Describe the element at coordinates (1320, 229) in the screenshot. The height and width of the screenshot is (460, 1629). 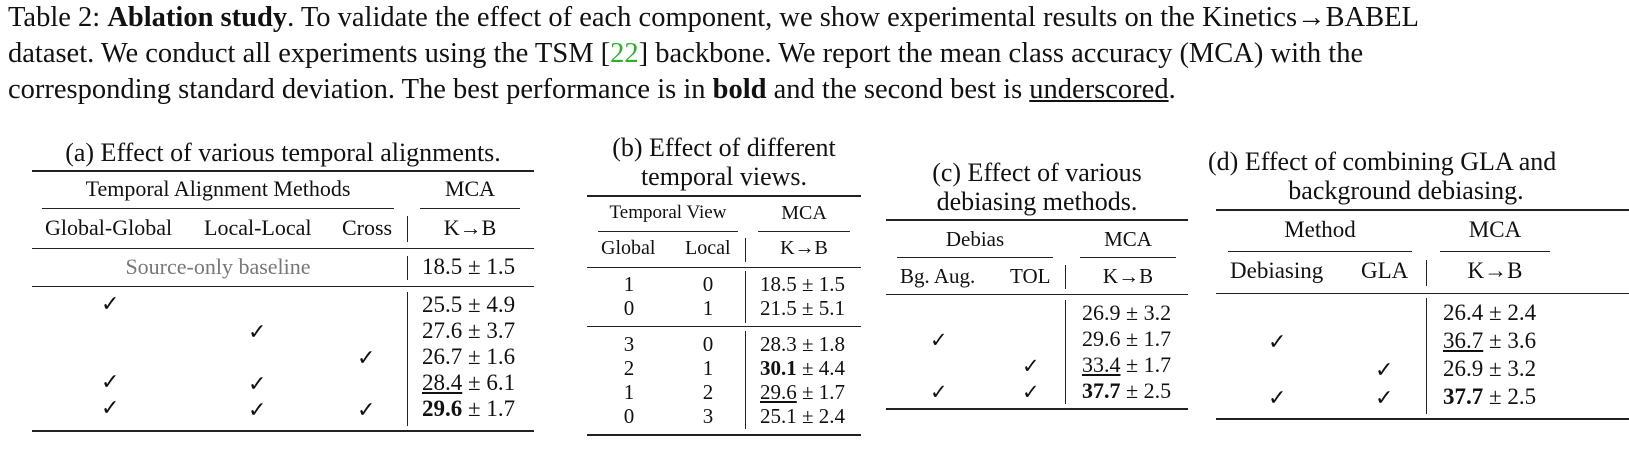
I see `header-method: Method` at that location.